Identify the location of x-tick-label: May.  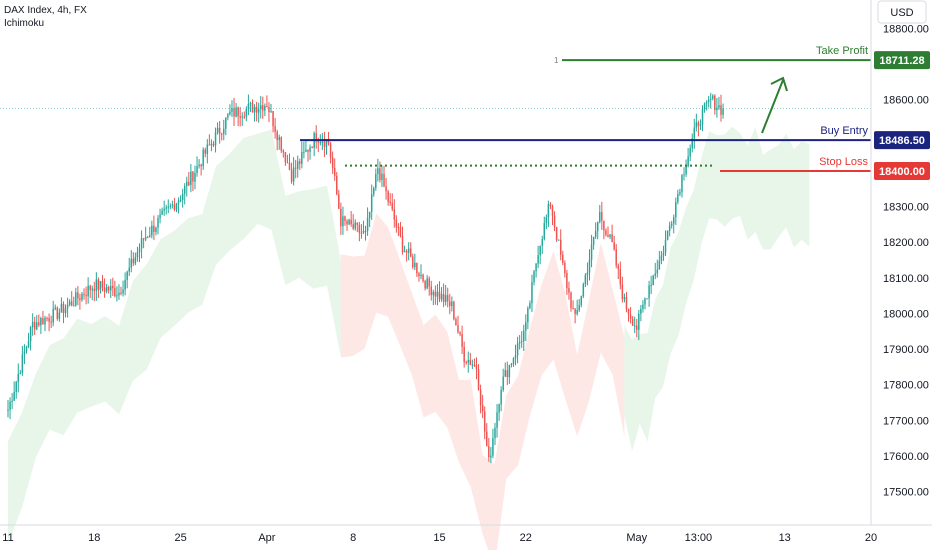
(636, 538).